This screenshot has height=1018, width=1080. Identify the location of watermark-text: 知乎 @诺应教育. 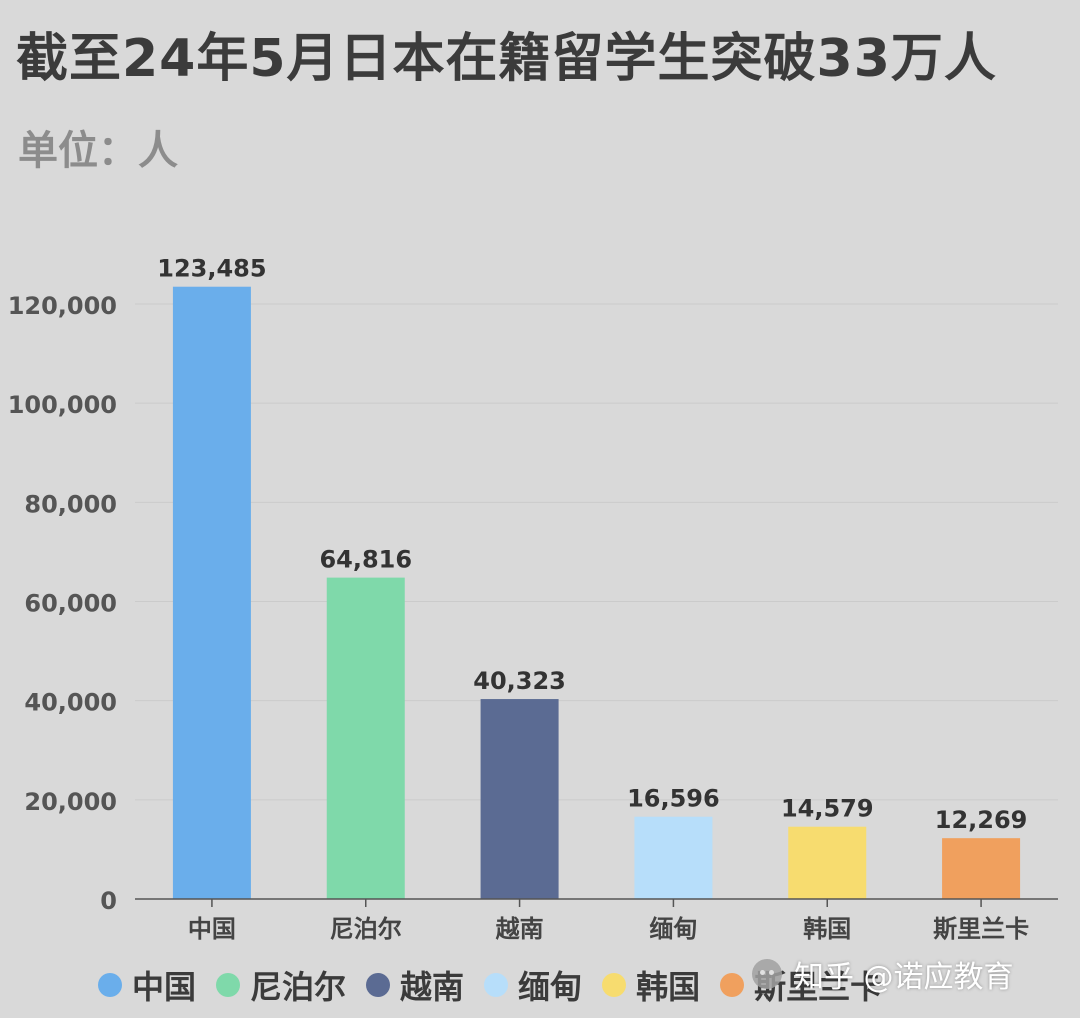
(904, 977).